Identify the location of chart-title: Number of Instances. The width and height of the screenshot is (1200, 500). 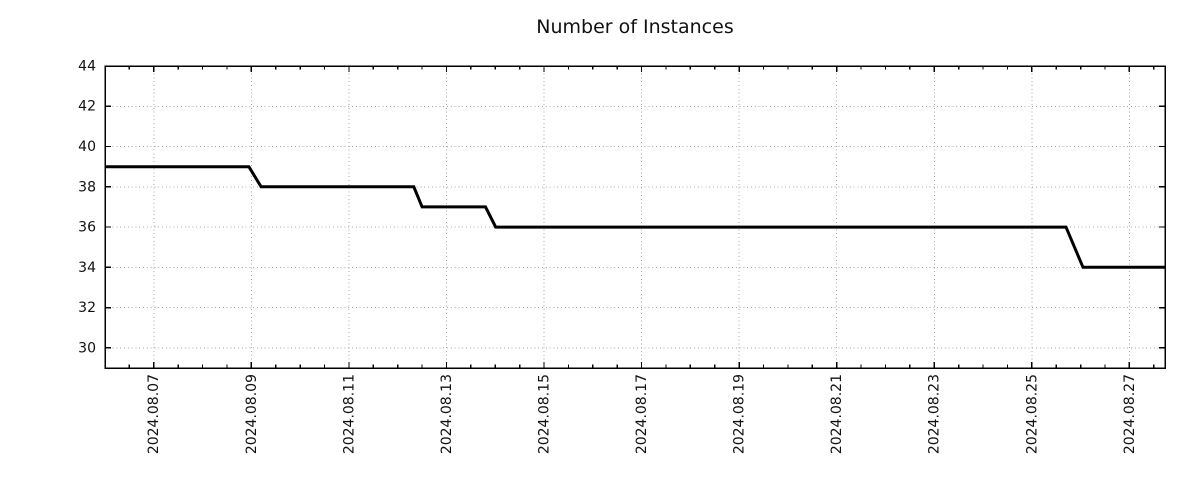
(634, 27).